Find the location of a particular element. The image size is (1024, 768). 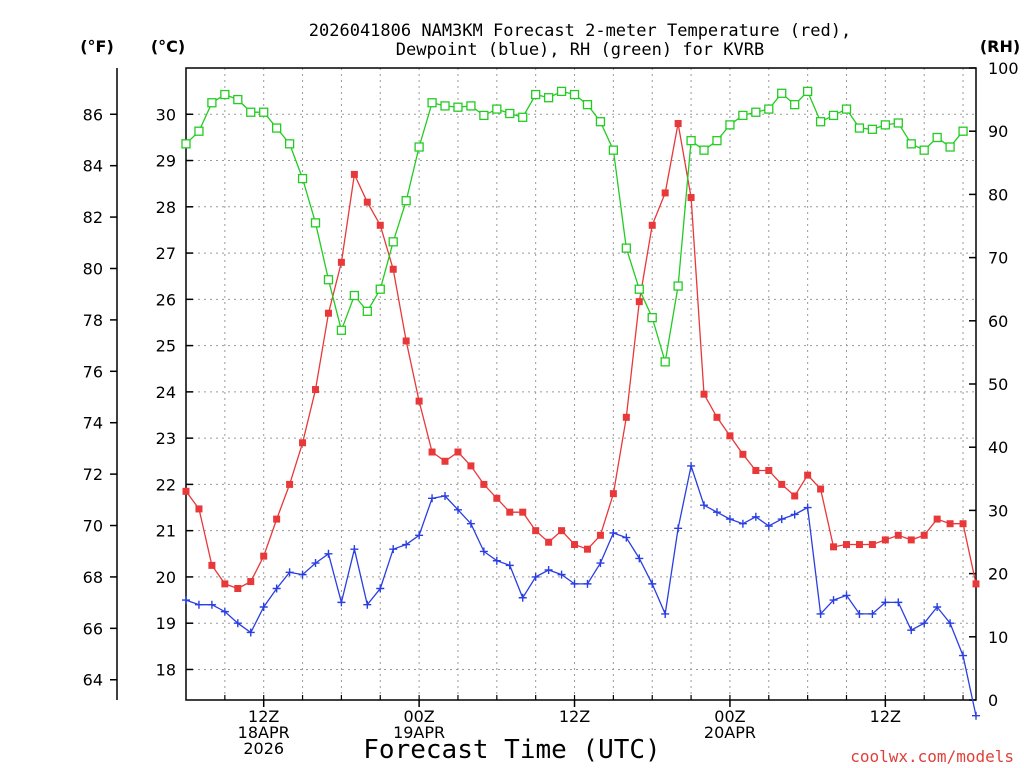

rh-tick-label: 80 is located at coordinates (998, 194).